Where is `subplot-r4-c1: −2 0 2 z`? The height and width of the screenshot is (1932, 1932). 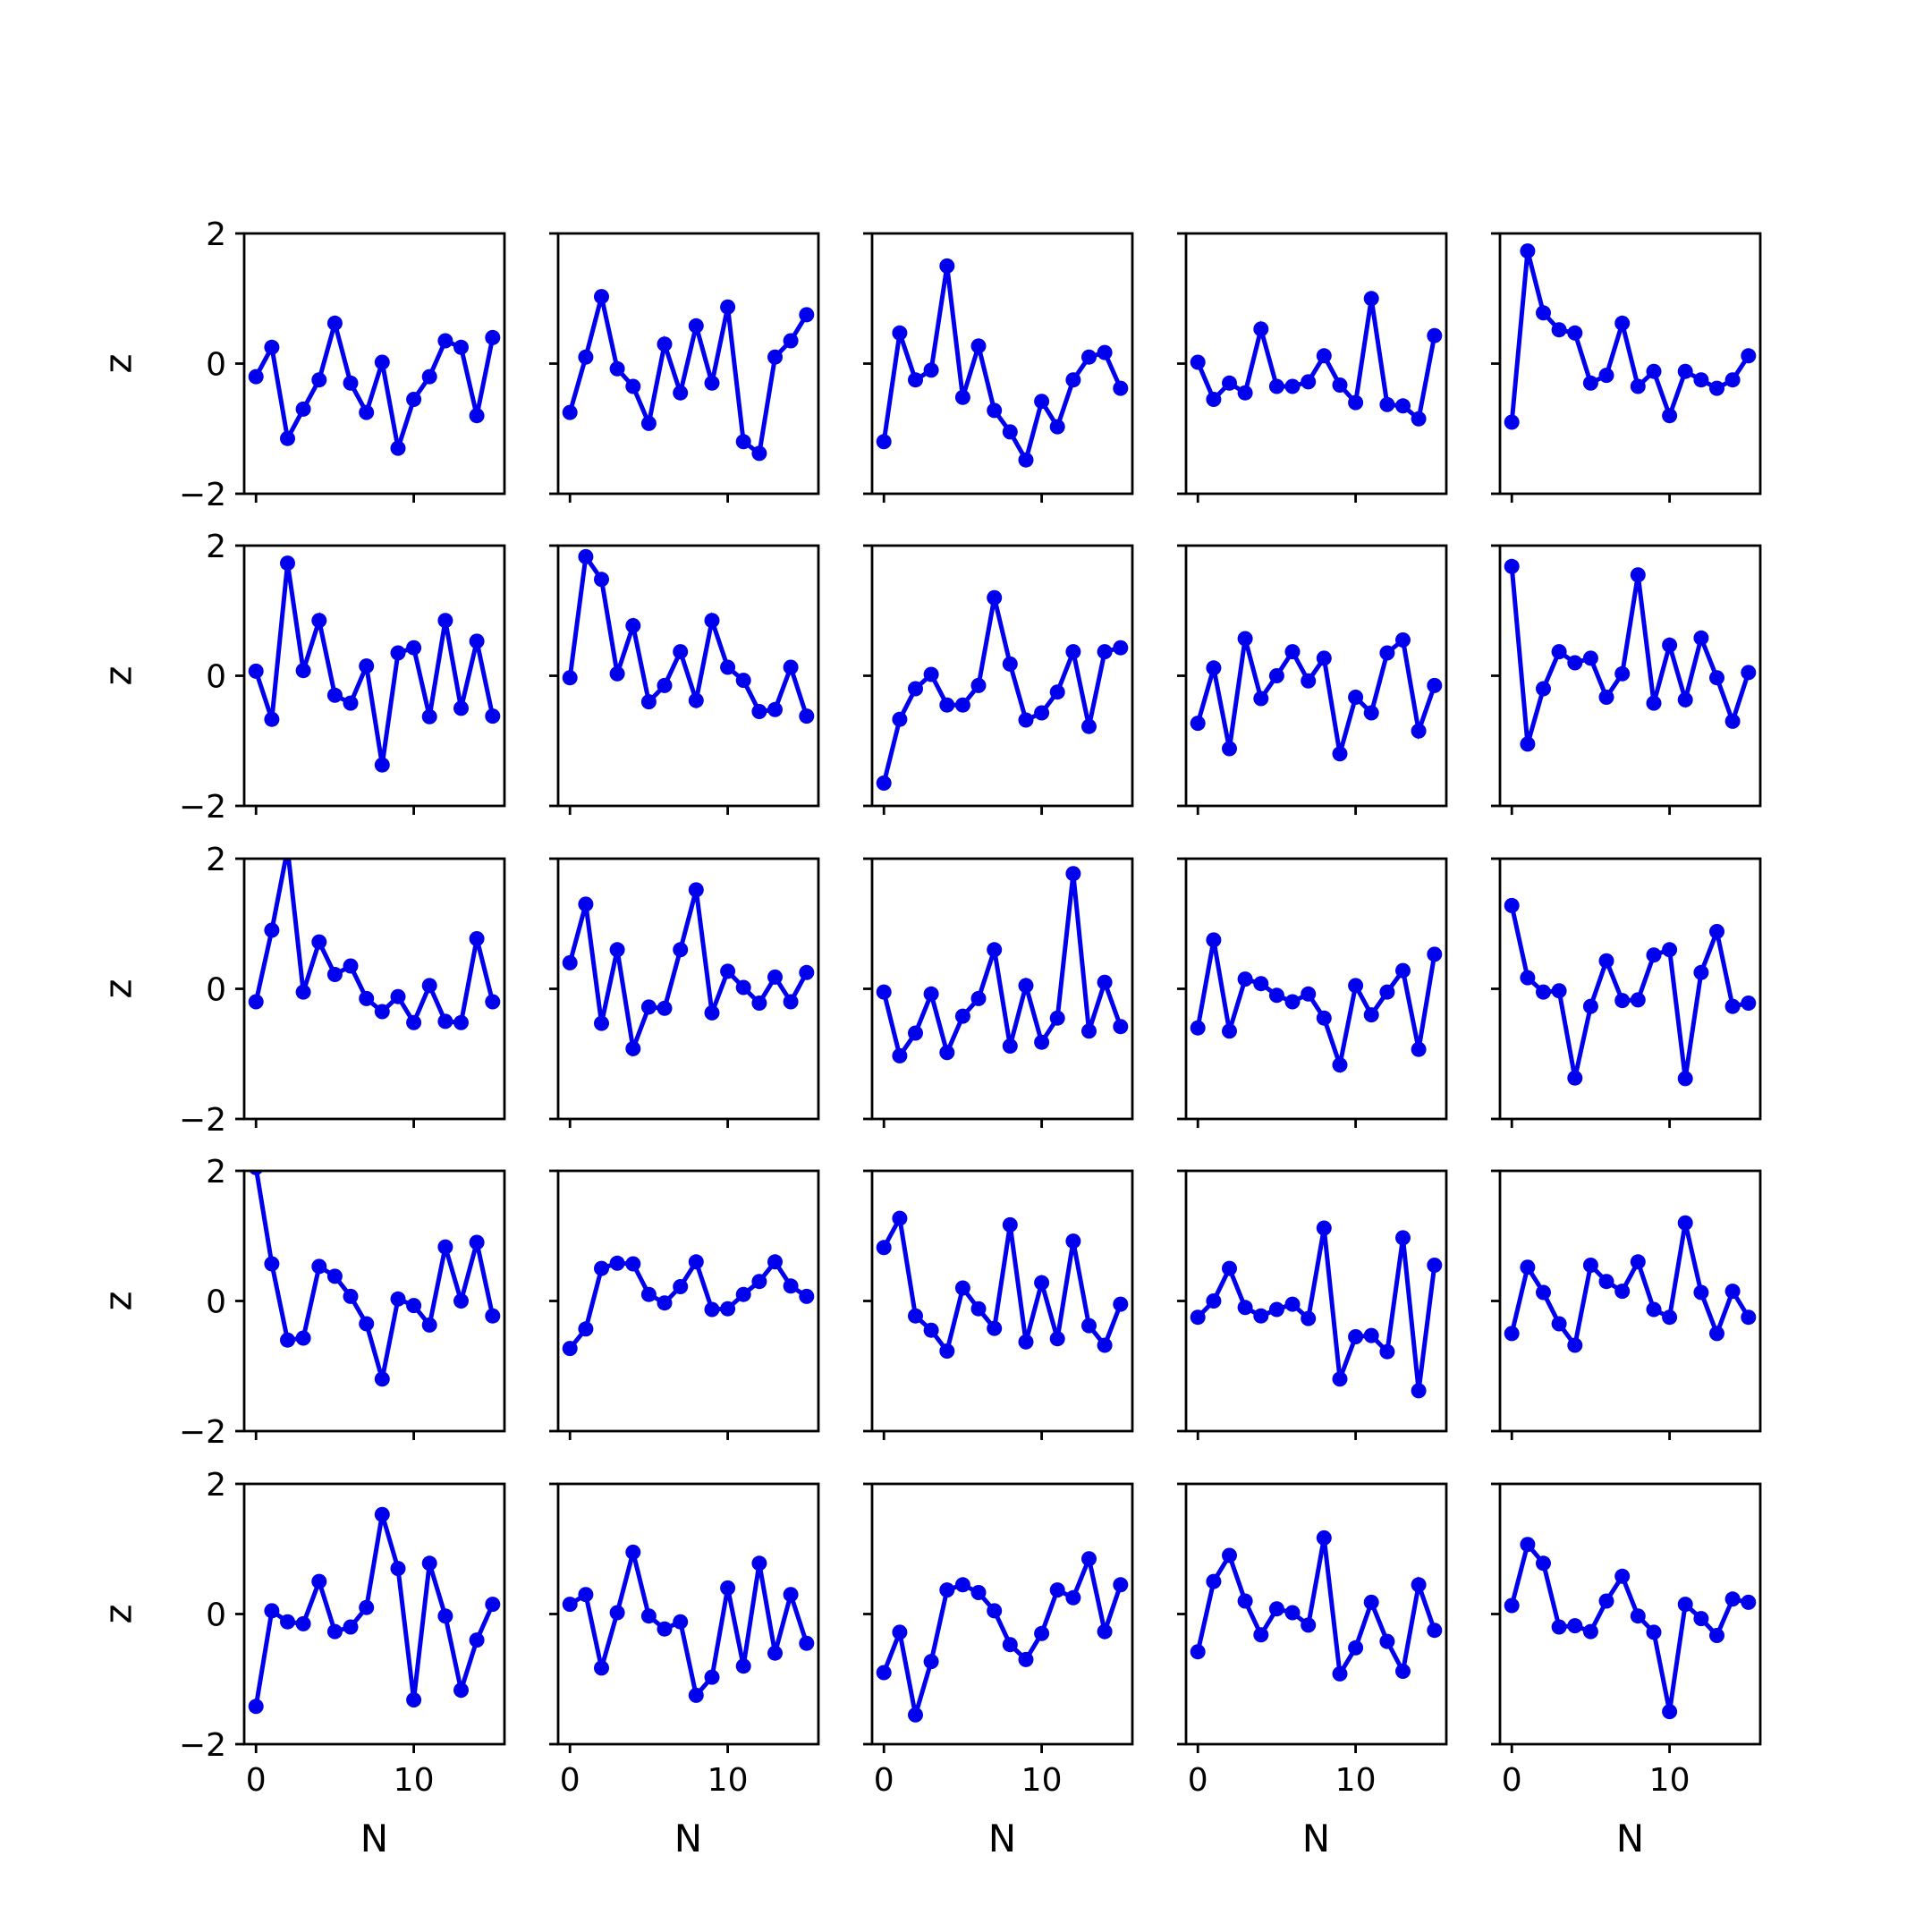
subplot-r4-c1: −2 0 2 z is located at coordinates (301, 1302).